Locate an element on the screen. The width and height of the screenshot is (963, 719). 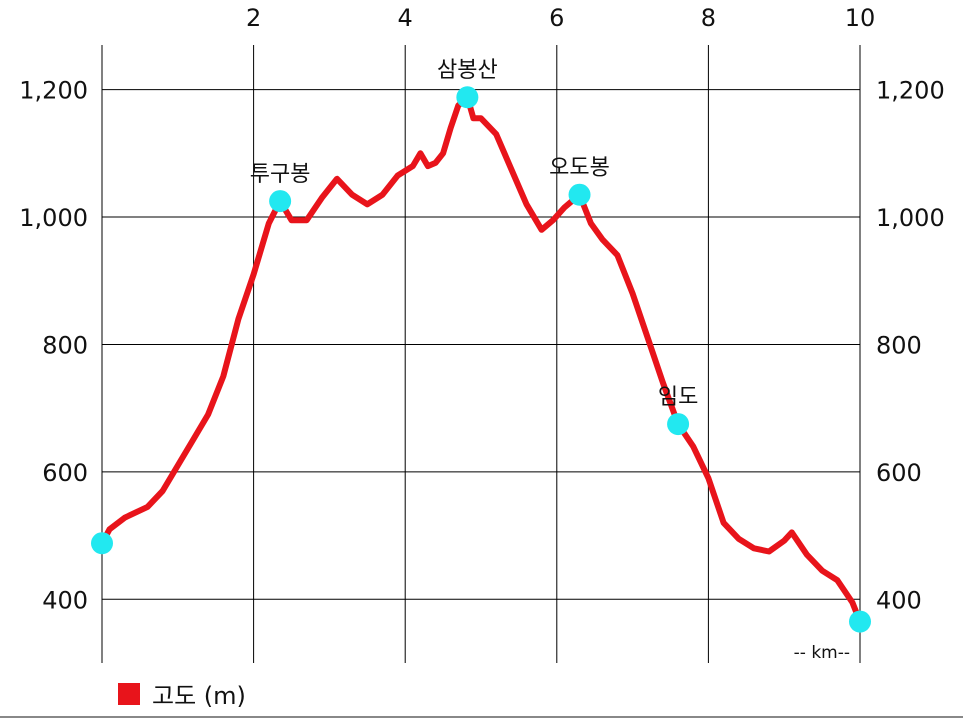
y-tick-label-left: 400 is located at coordinates (65, 600).